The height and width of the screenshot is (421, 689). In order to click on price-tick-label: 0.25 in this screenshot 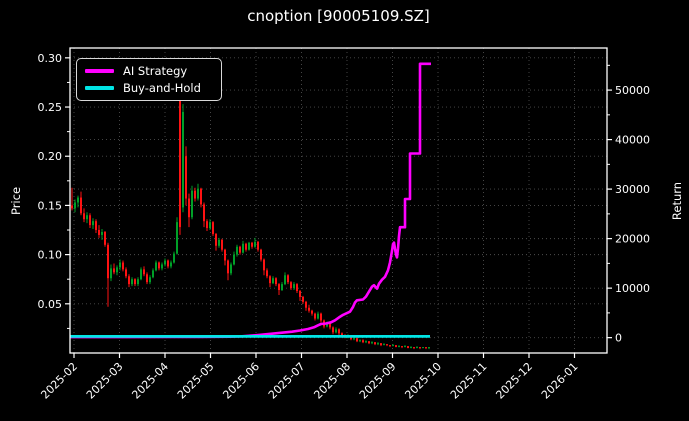, I will do `click(50, 107)`.